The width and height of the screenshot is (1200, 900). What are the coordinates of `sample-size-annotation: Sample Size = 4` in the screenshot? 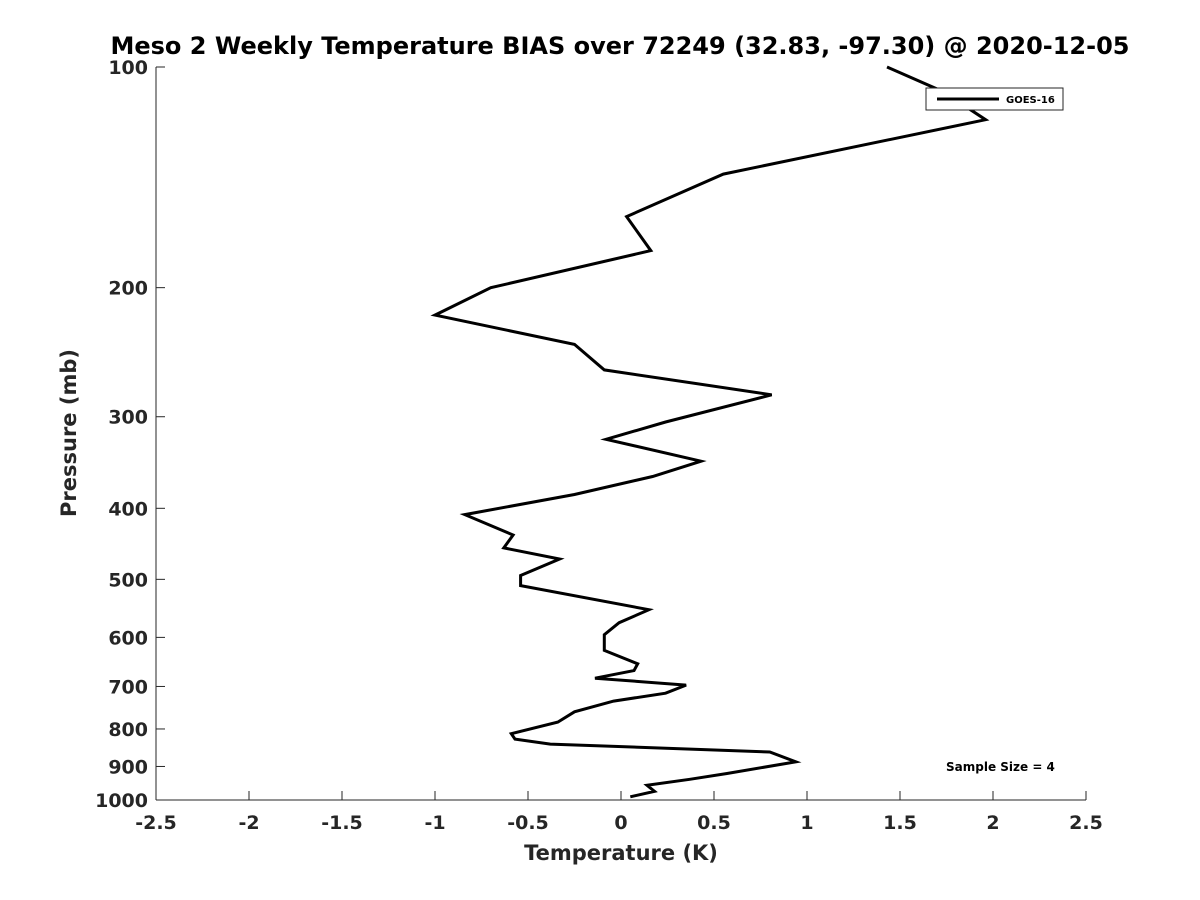 It's located at (1000, 767).